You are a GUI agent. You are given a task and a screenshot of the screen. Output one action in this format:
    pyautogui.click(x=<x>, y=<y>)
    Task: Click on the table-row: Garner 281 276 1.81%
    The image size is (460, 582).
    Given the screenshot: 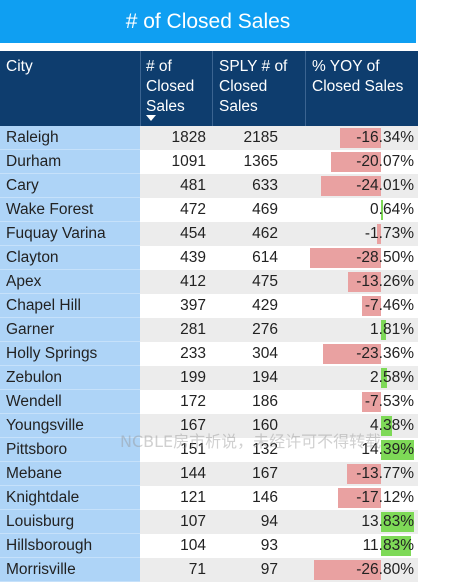 What is the action you would take?
    pyautogui.click(x=209, y=330)
    